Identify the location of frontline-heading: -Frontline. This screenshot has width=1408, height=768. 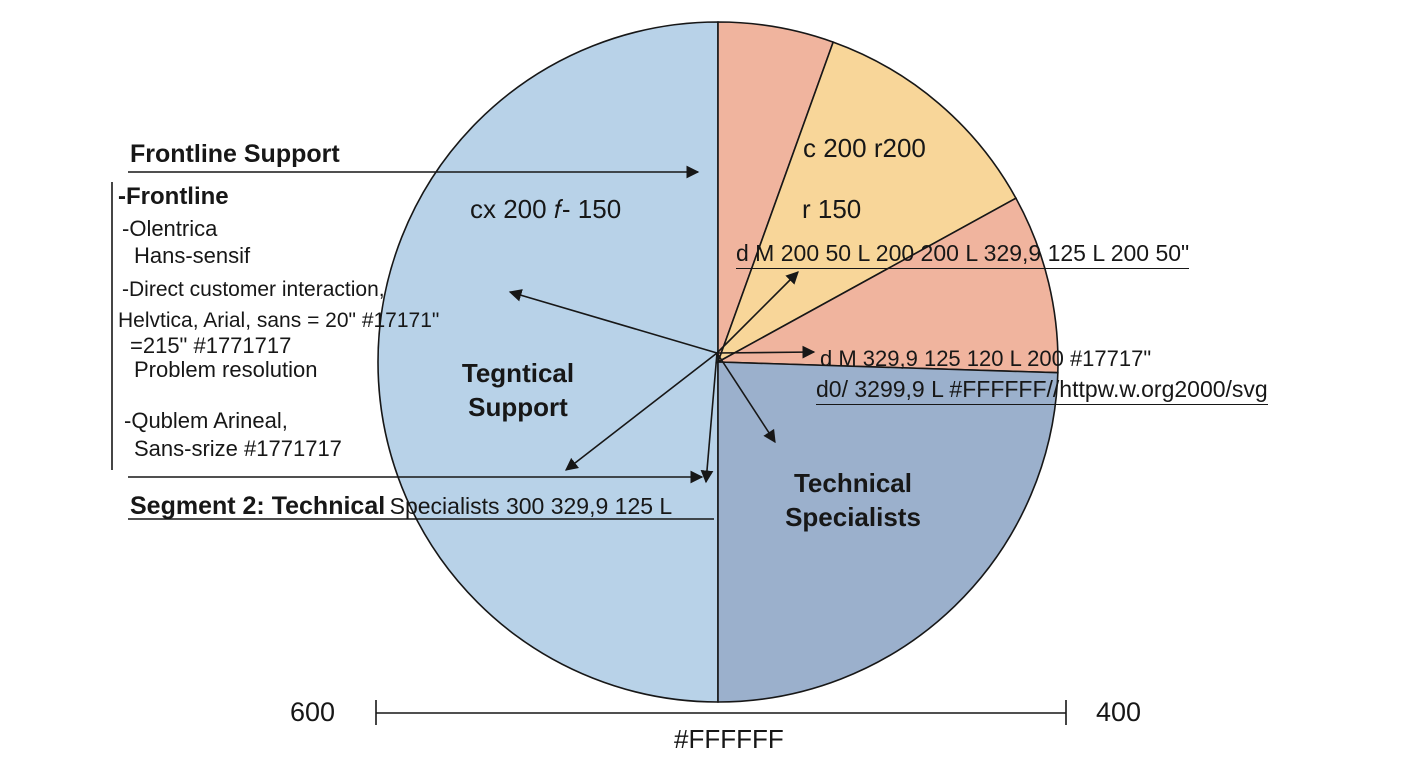
(173, 196).